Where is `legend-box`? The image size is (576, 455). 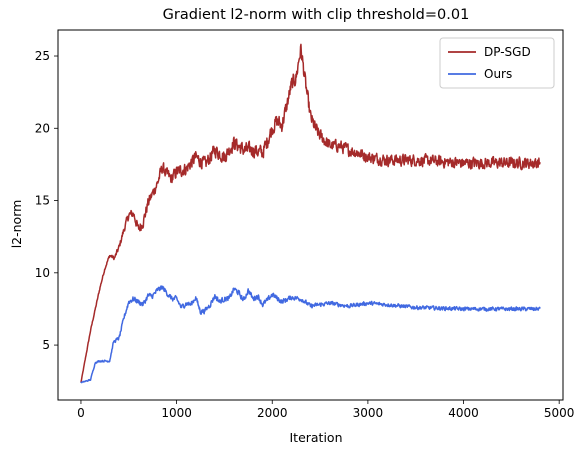
legend-box is located at coordinates (497, 63).